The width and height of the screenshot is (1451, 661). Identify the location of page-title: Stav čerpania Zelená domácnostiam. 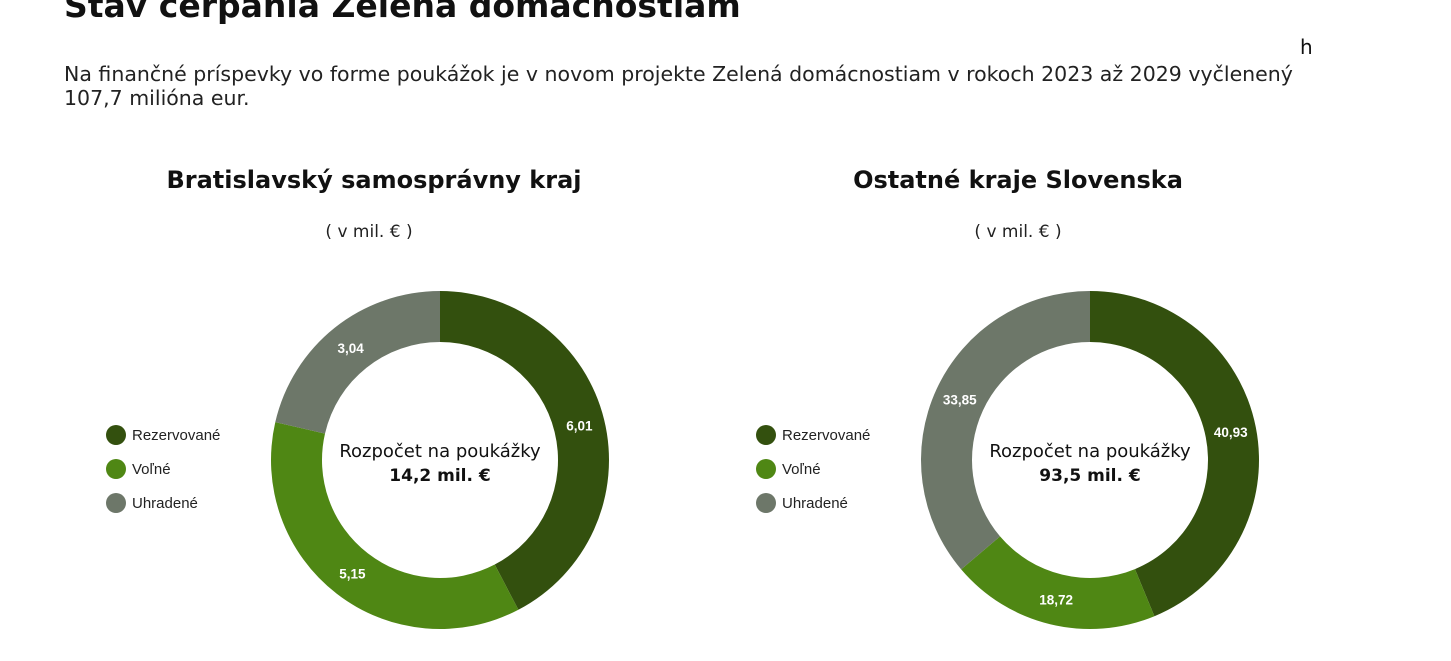
(402, 12).